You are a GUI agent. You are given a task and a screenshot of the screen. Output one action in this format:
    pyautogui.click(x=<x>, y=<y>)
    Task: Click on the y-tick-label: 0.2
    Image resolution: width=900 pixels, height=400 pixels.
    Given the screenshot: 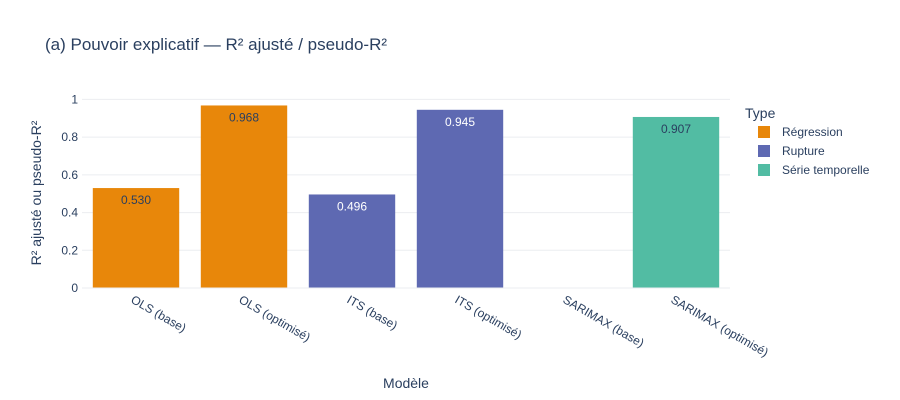 What is the action you would take?
    pyautogui.click(x=69, y=250)
    